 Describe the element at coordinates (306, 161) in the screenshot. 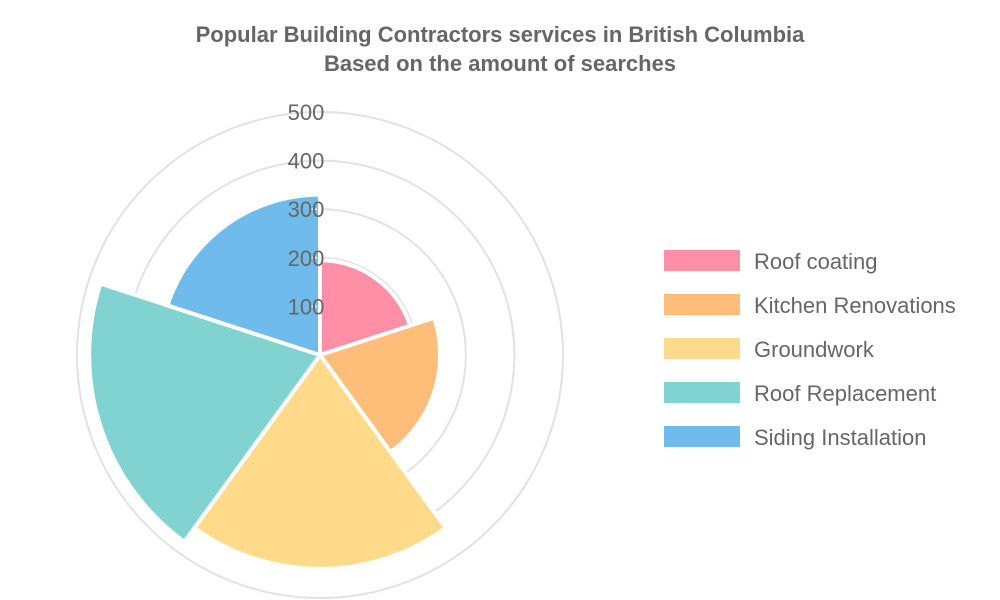

I see `tick-label: 400` at that location.